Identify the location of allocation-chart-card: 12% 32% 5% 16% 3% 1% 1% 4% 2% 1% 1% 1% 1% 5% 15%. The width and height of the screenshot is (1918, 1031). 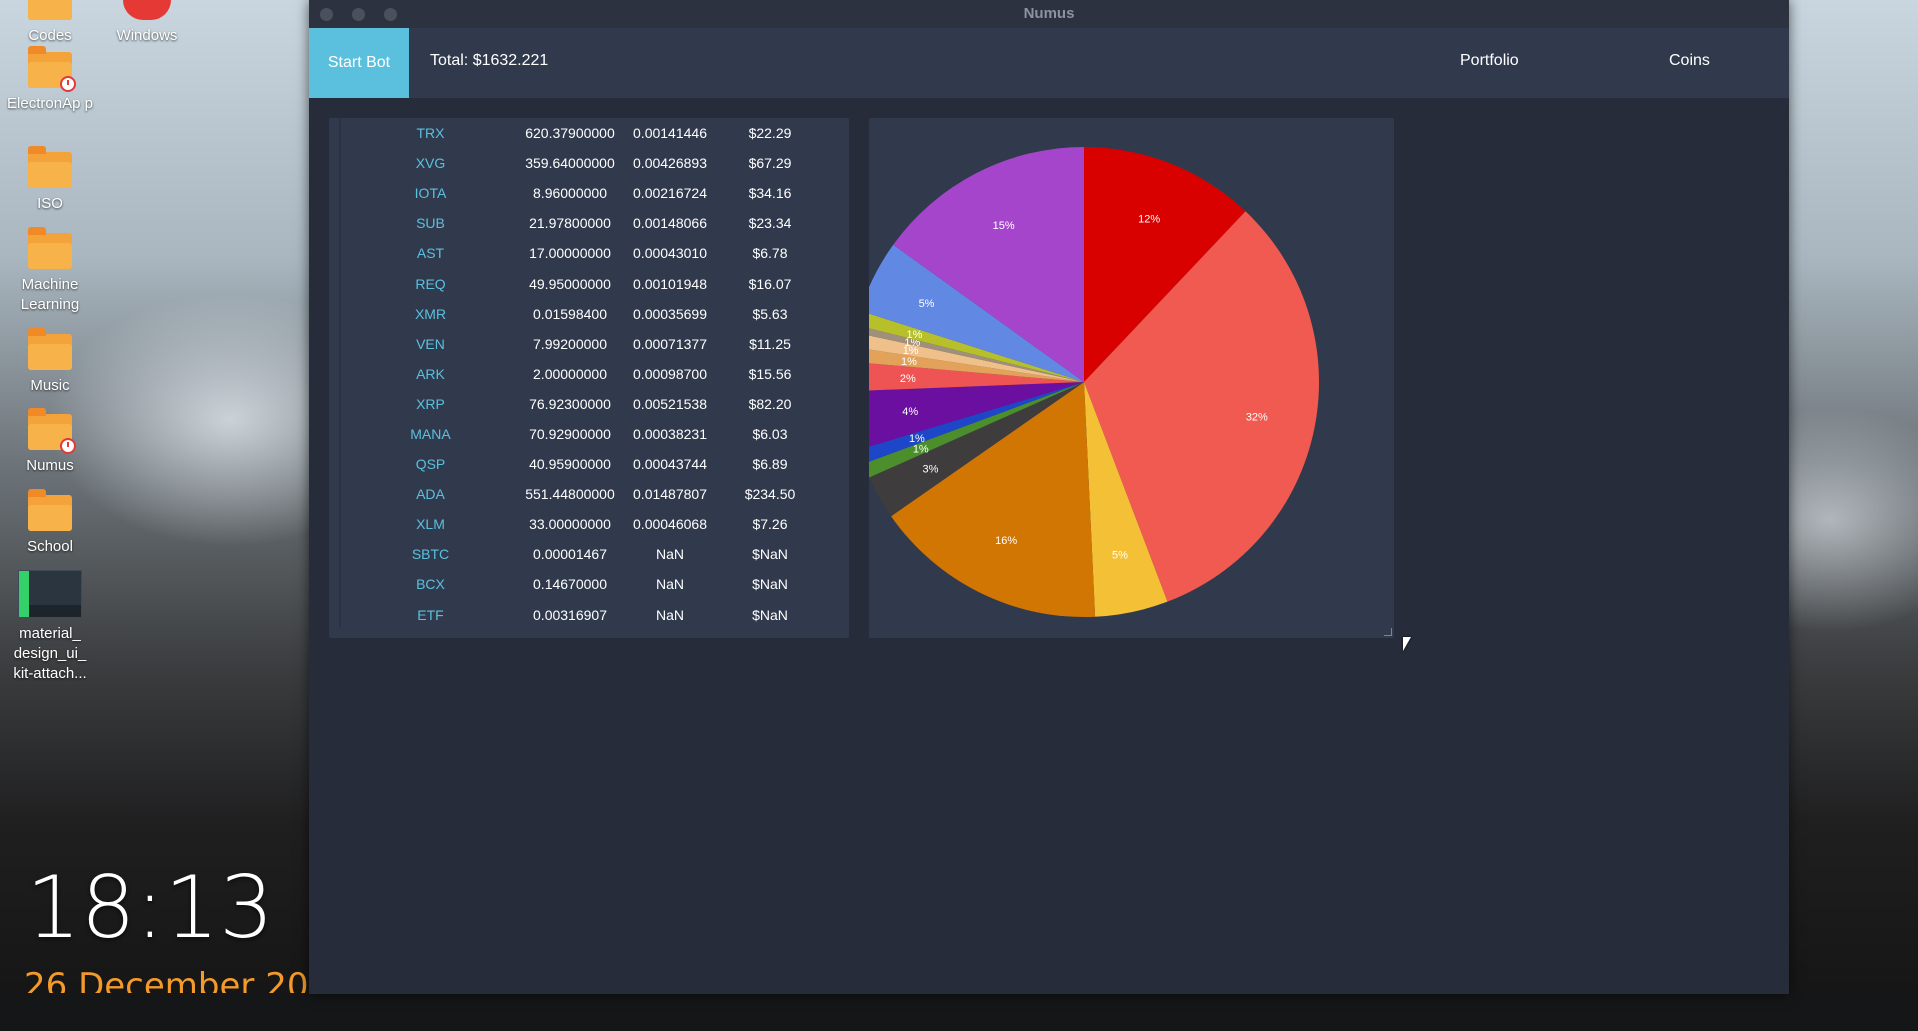
(1131, 378).